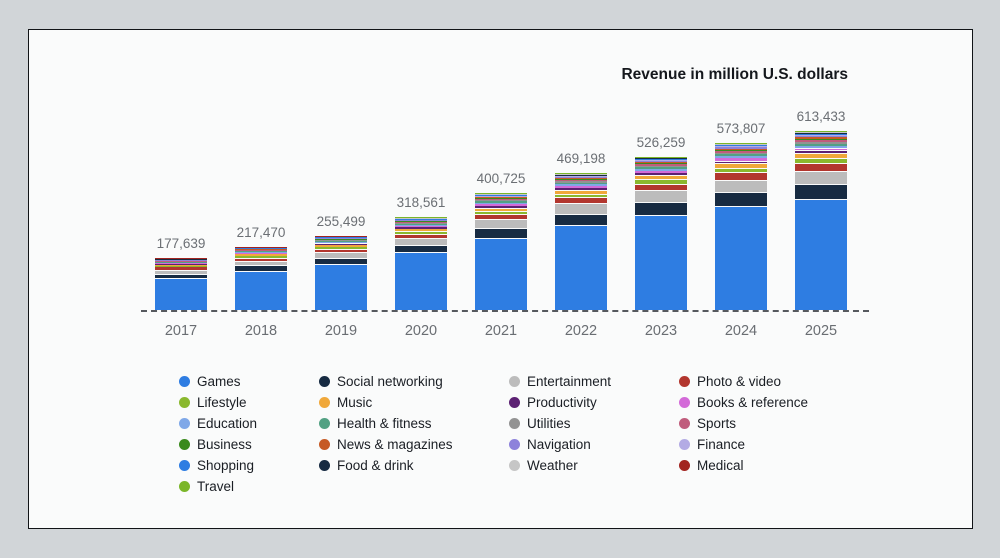  Describe the element at coordinates (581, 200) in the screenshot. I see `bar-segment-photo-video-2022` at that location.